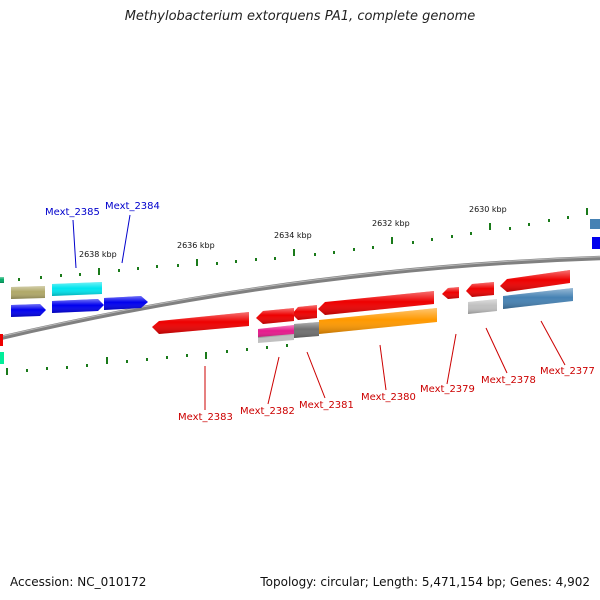 The width and height of the screenshot is (600, 600). I want to click on genome-backbone-highlight, so click(300, 297).